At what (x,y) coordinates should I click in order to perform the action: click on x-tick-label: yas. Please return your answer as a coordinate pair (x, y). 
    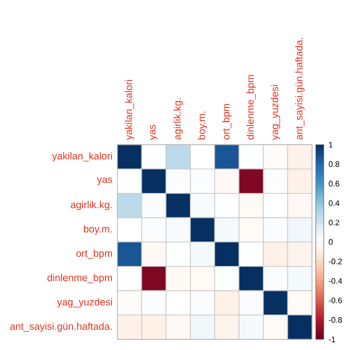
    Looking at the image, I should click on (154, 132).